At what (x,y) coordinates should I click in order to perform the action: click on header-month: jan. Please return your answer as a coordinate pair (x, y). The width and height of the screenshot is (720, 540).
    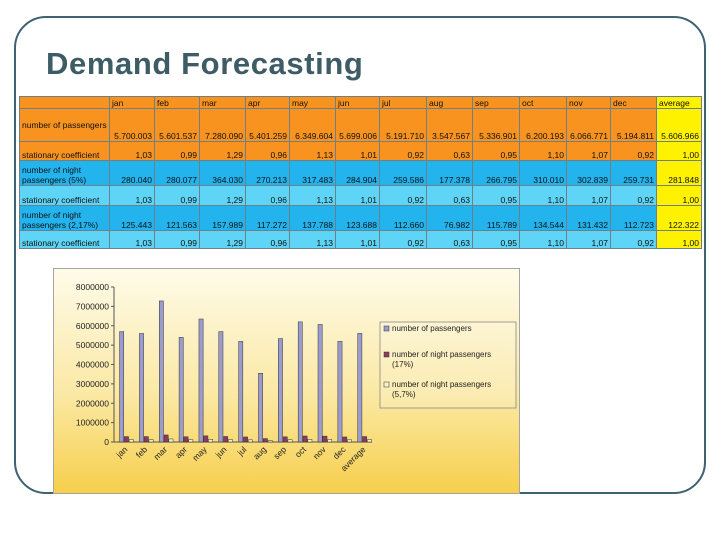
    Looking at the image, I should click on (132, 102).